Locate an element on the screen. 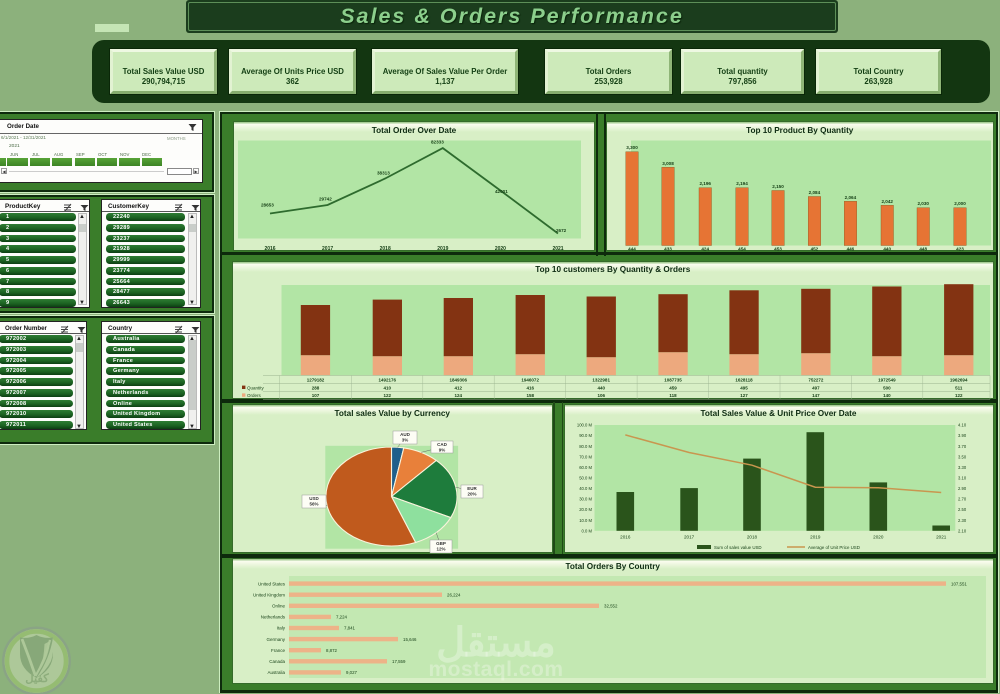 The width and height of the screenshot is (1000, 694). svg-text: 446 is located at coordinates (851, 248).